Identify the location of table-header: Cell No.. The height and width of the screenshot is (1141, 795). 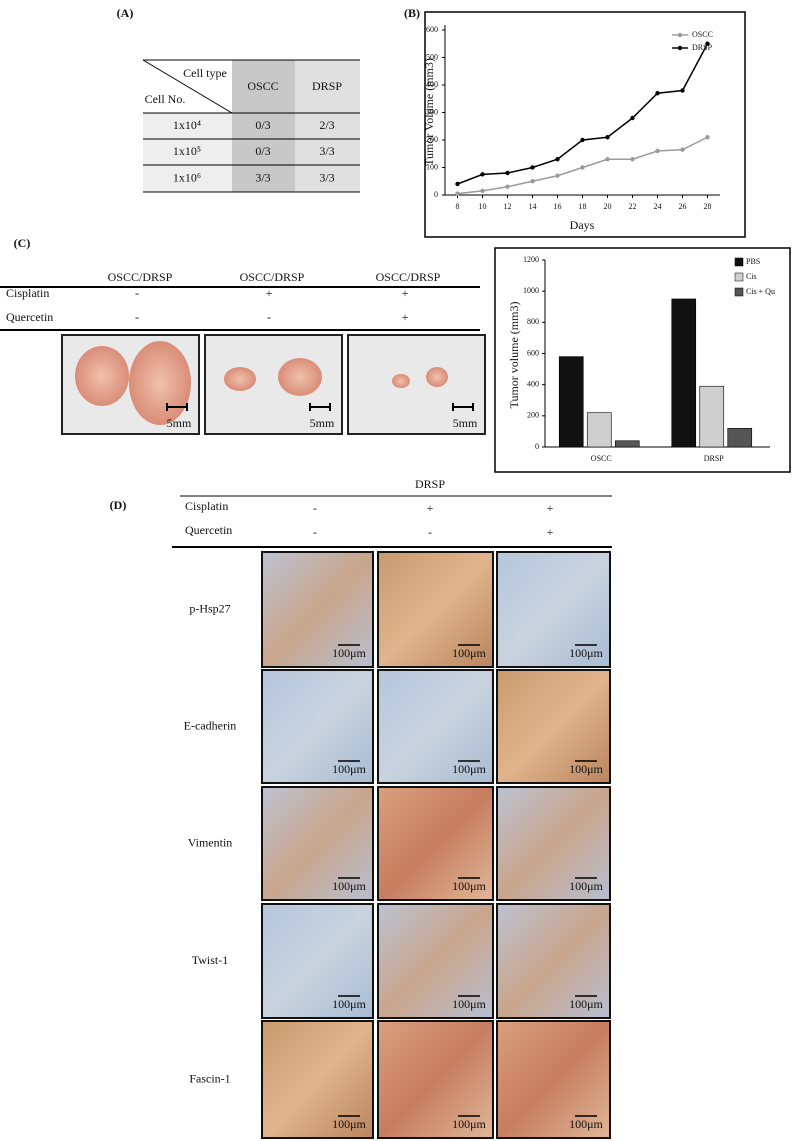
(165, 99).